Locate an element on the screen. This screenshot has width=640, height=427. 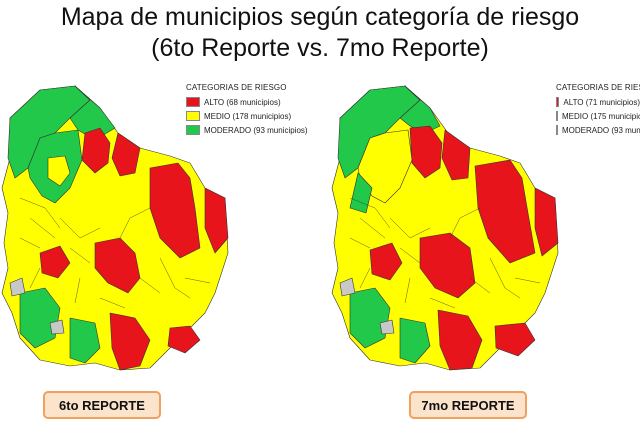
region-n-red is located at coordinates (426, 152).